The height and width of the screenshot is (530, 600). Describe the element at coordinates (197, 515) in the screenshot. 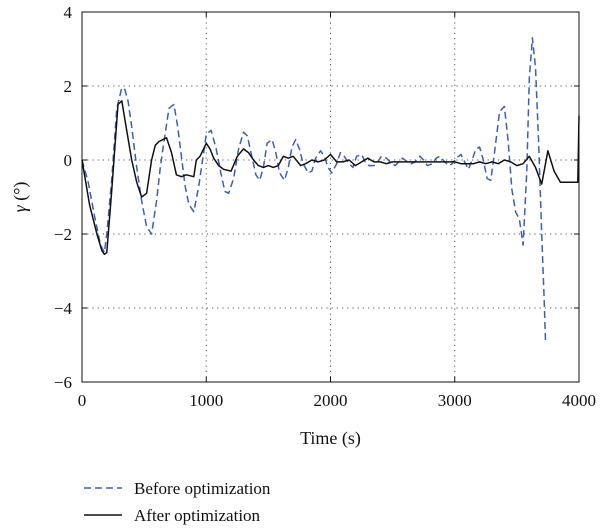

I see `legend-label-after: After optimization` at that location.